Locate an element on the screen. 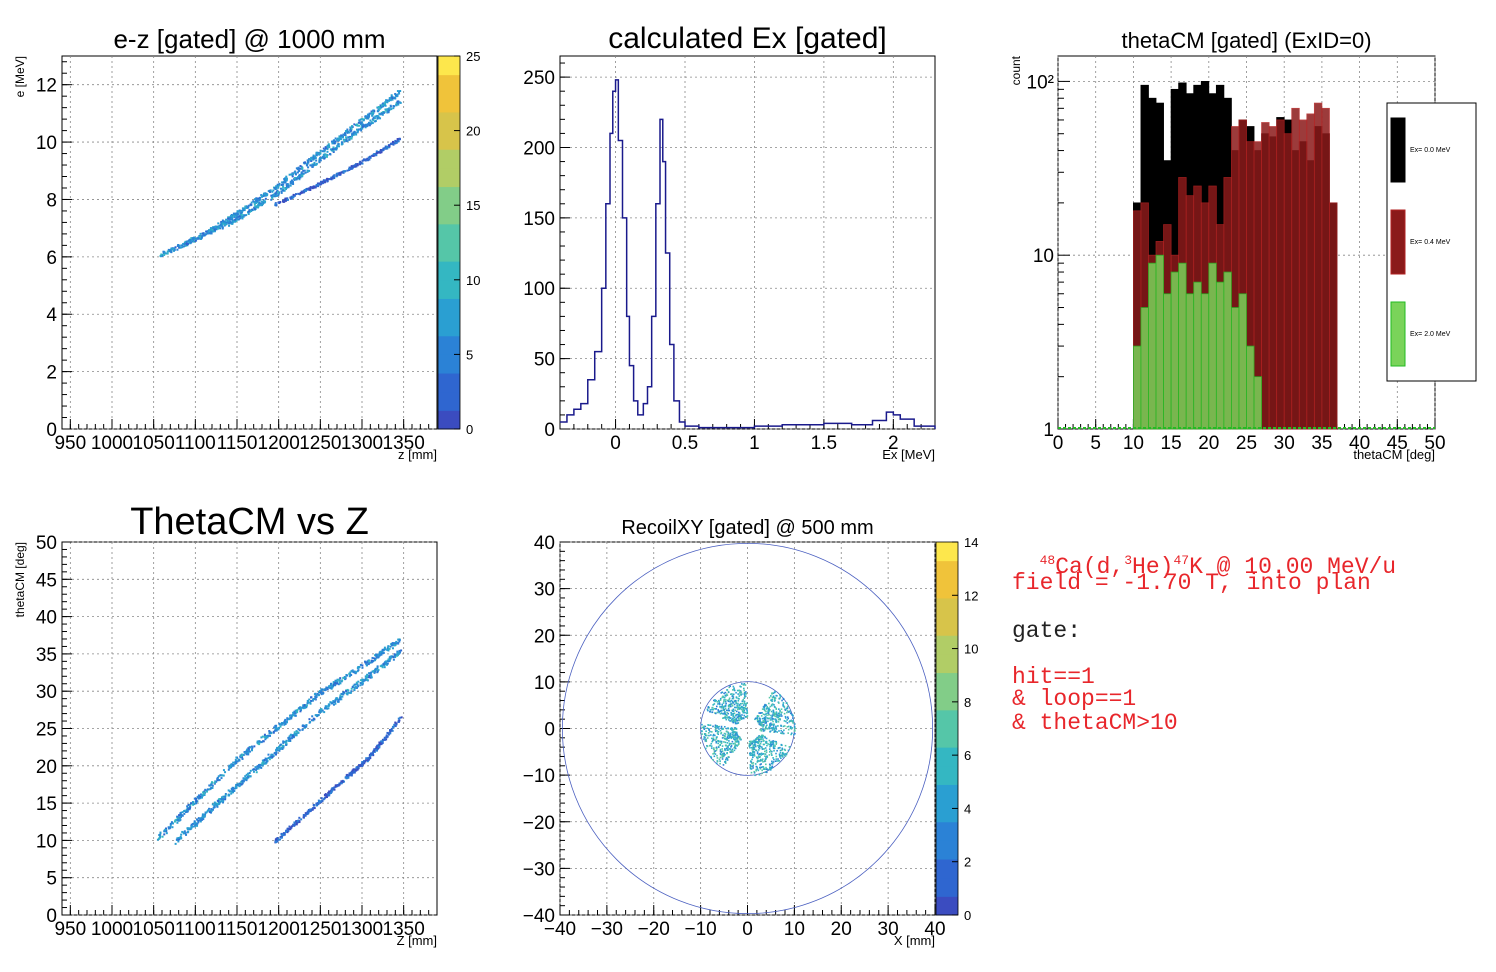 The height and width of the screenshot is (972, 1496). colorbar-frame is located at coordinates (449, 242).